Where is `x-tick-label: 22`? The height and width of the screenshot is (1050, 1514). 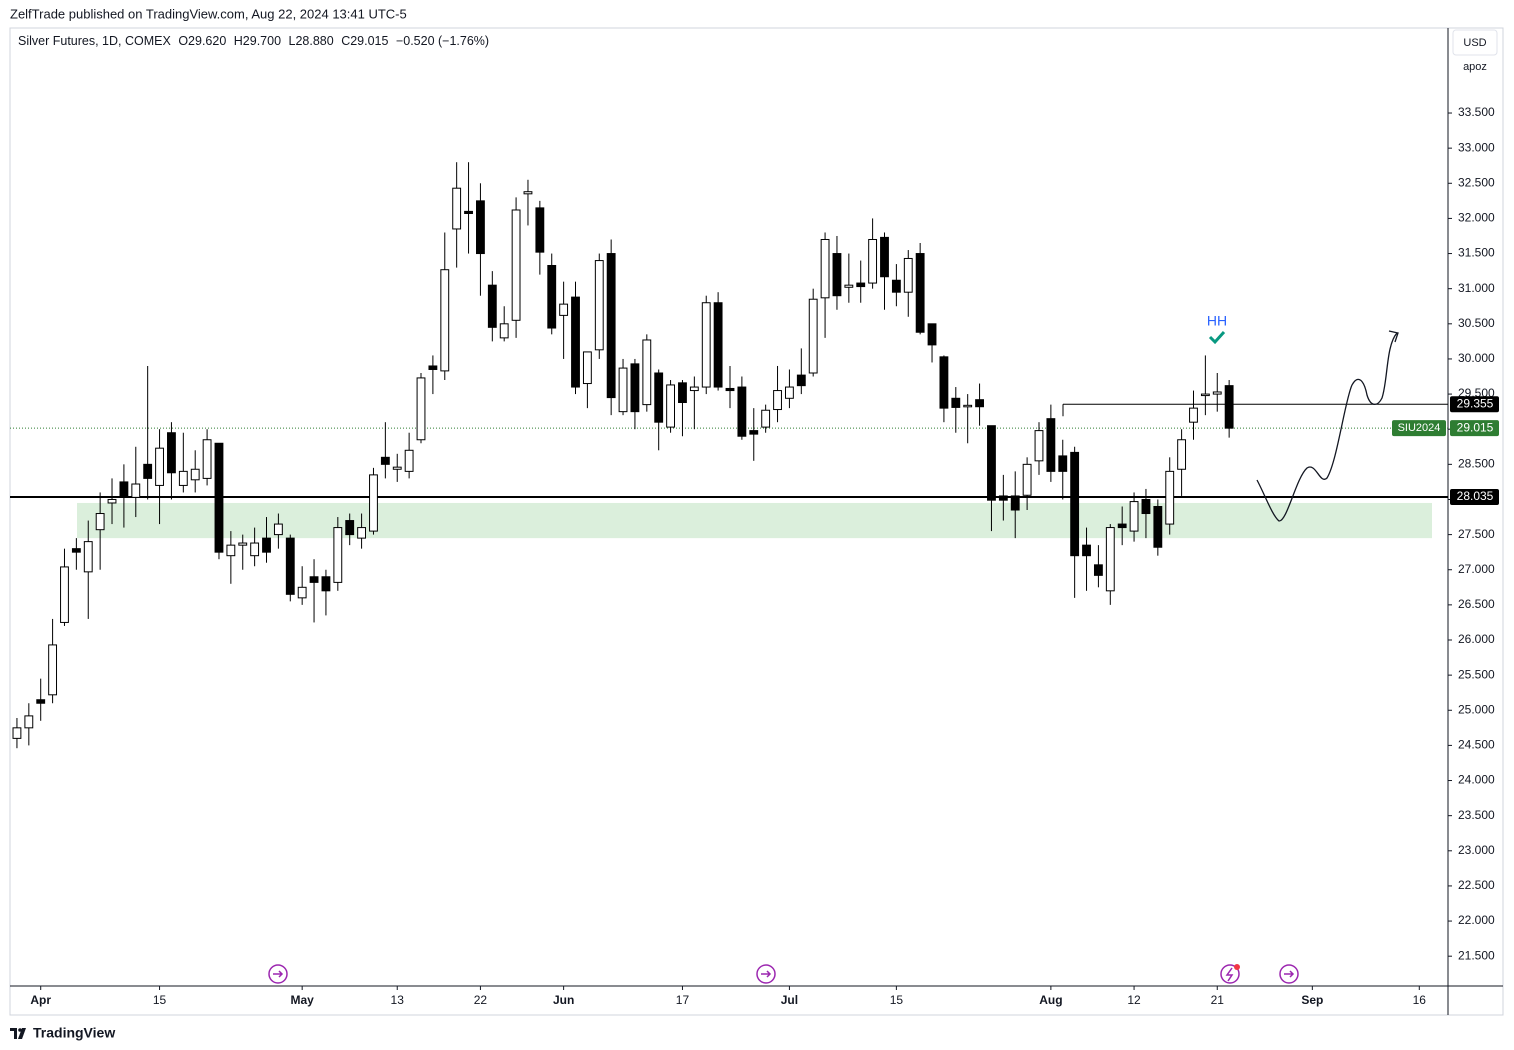
x-tick-label: 22 is located at coordinates (481, 1000).